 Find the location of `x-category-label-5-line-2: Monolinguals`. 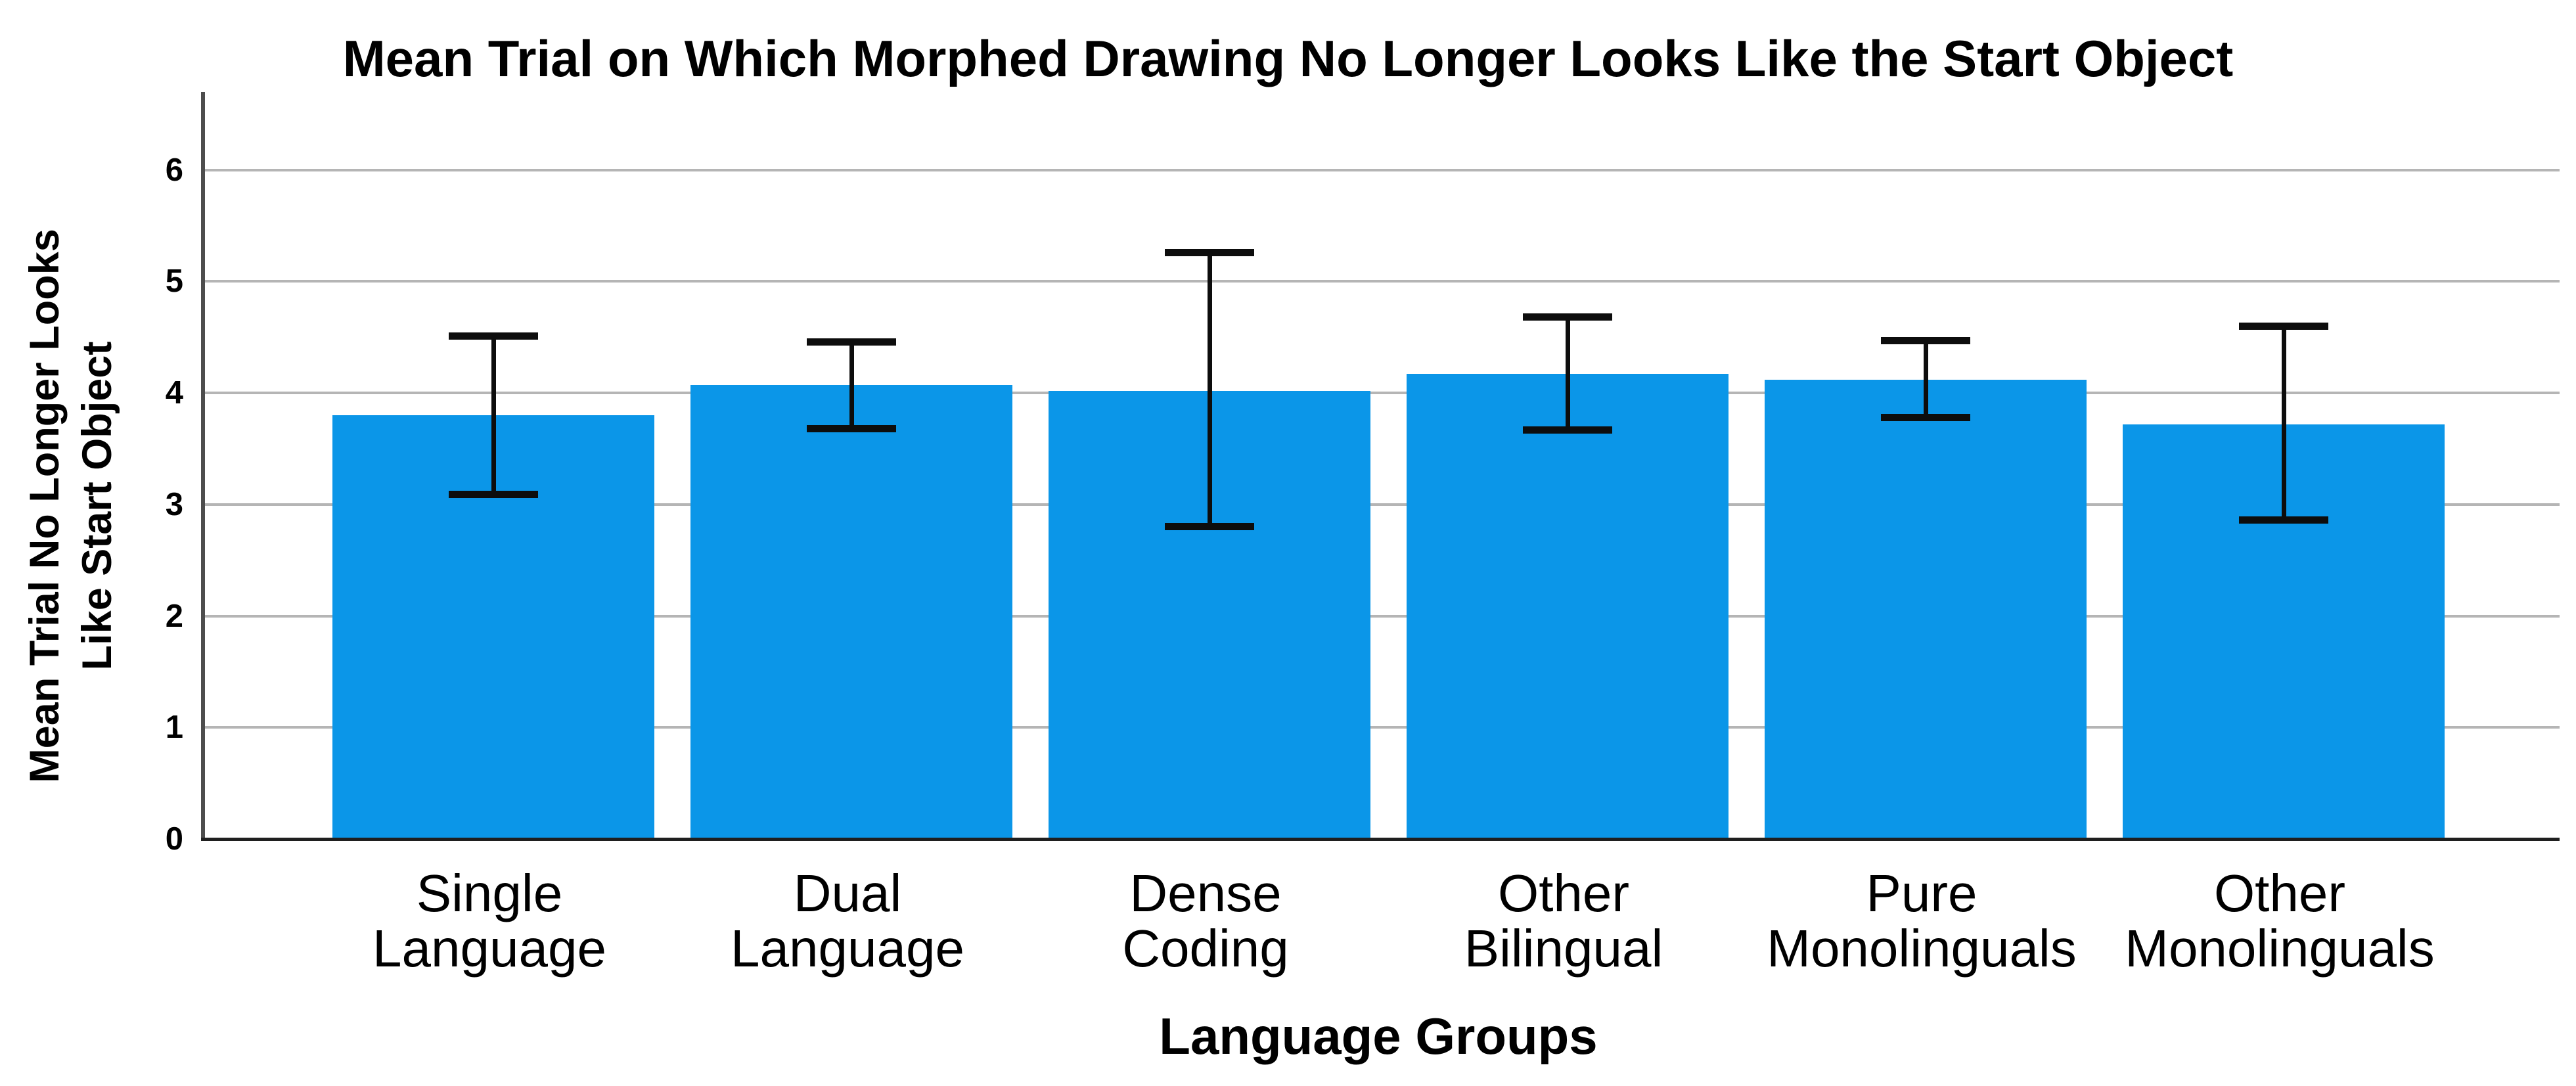

x-category-label-5-line-2: Monolinguals is located at coordinates (1922, 948).